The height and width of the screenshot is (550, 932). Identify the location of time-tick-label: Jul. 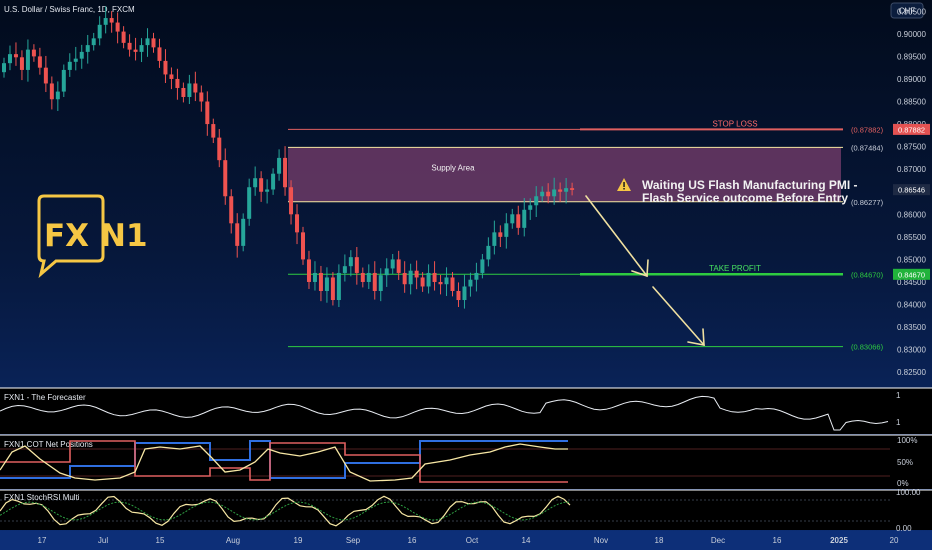
(103, 540).